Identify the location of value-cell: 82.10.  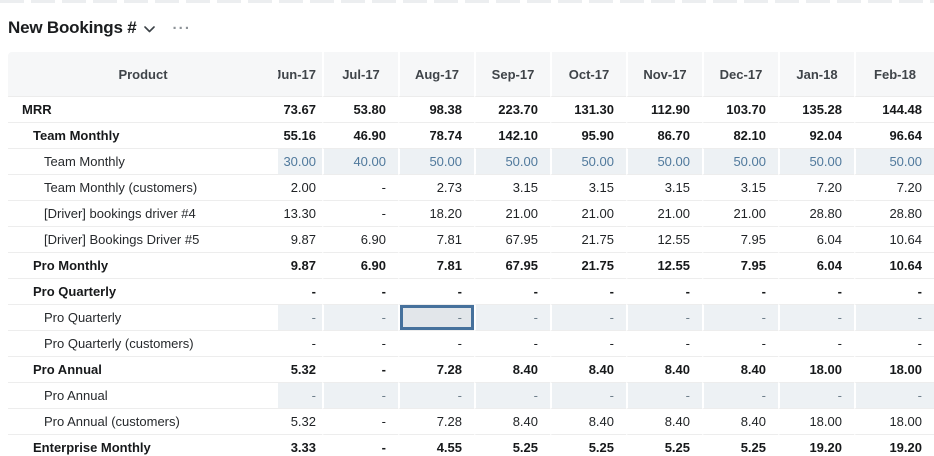
(740, 136).